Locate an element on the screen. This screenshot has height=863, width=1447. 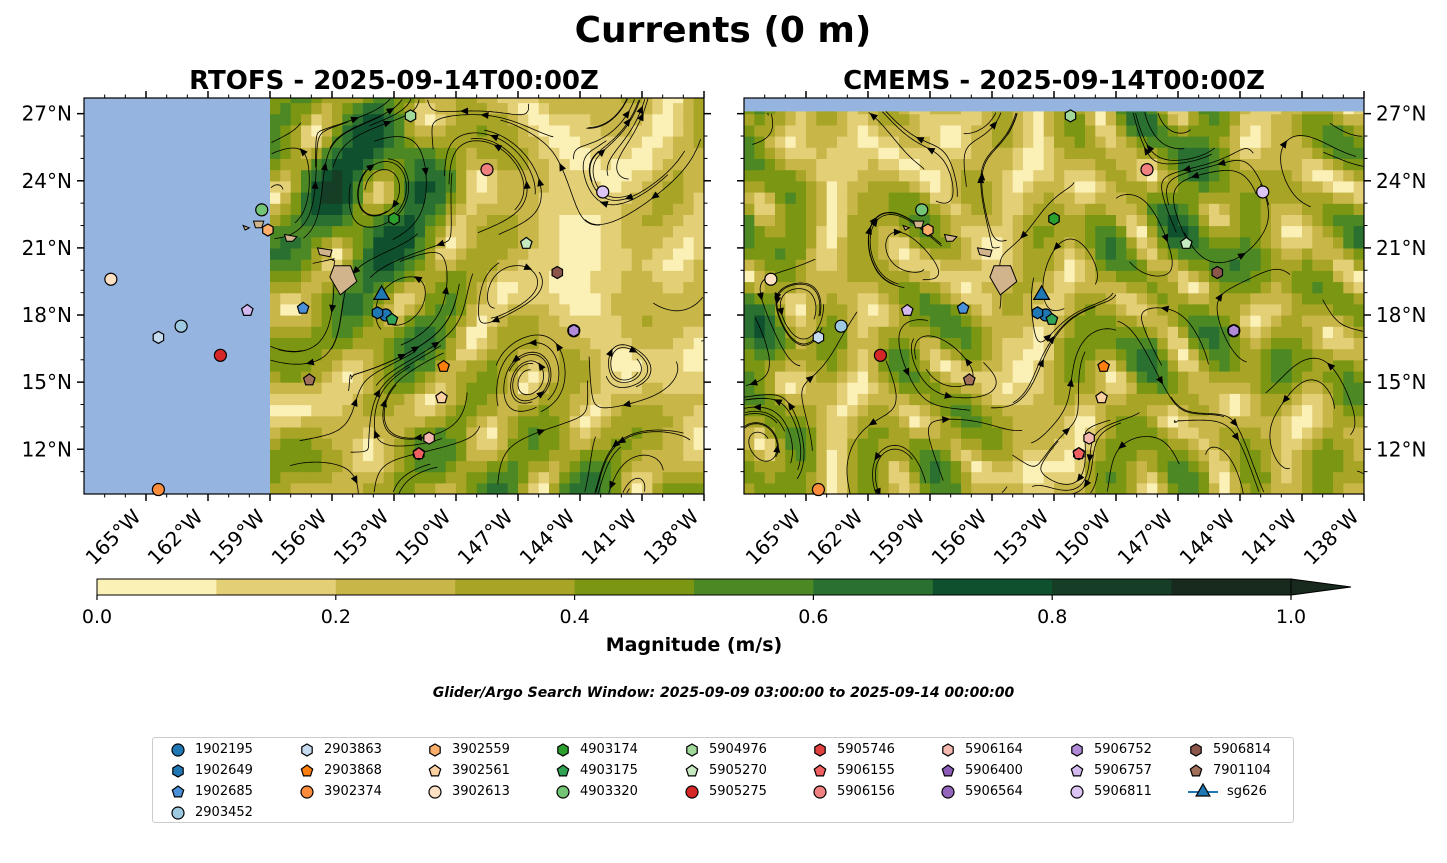
streamline-arrow is located at coordinates (627, 122).